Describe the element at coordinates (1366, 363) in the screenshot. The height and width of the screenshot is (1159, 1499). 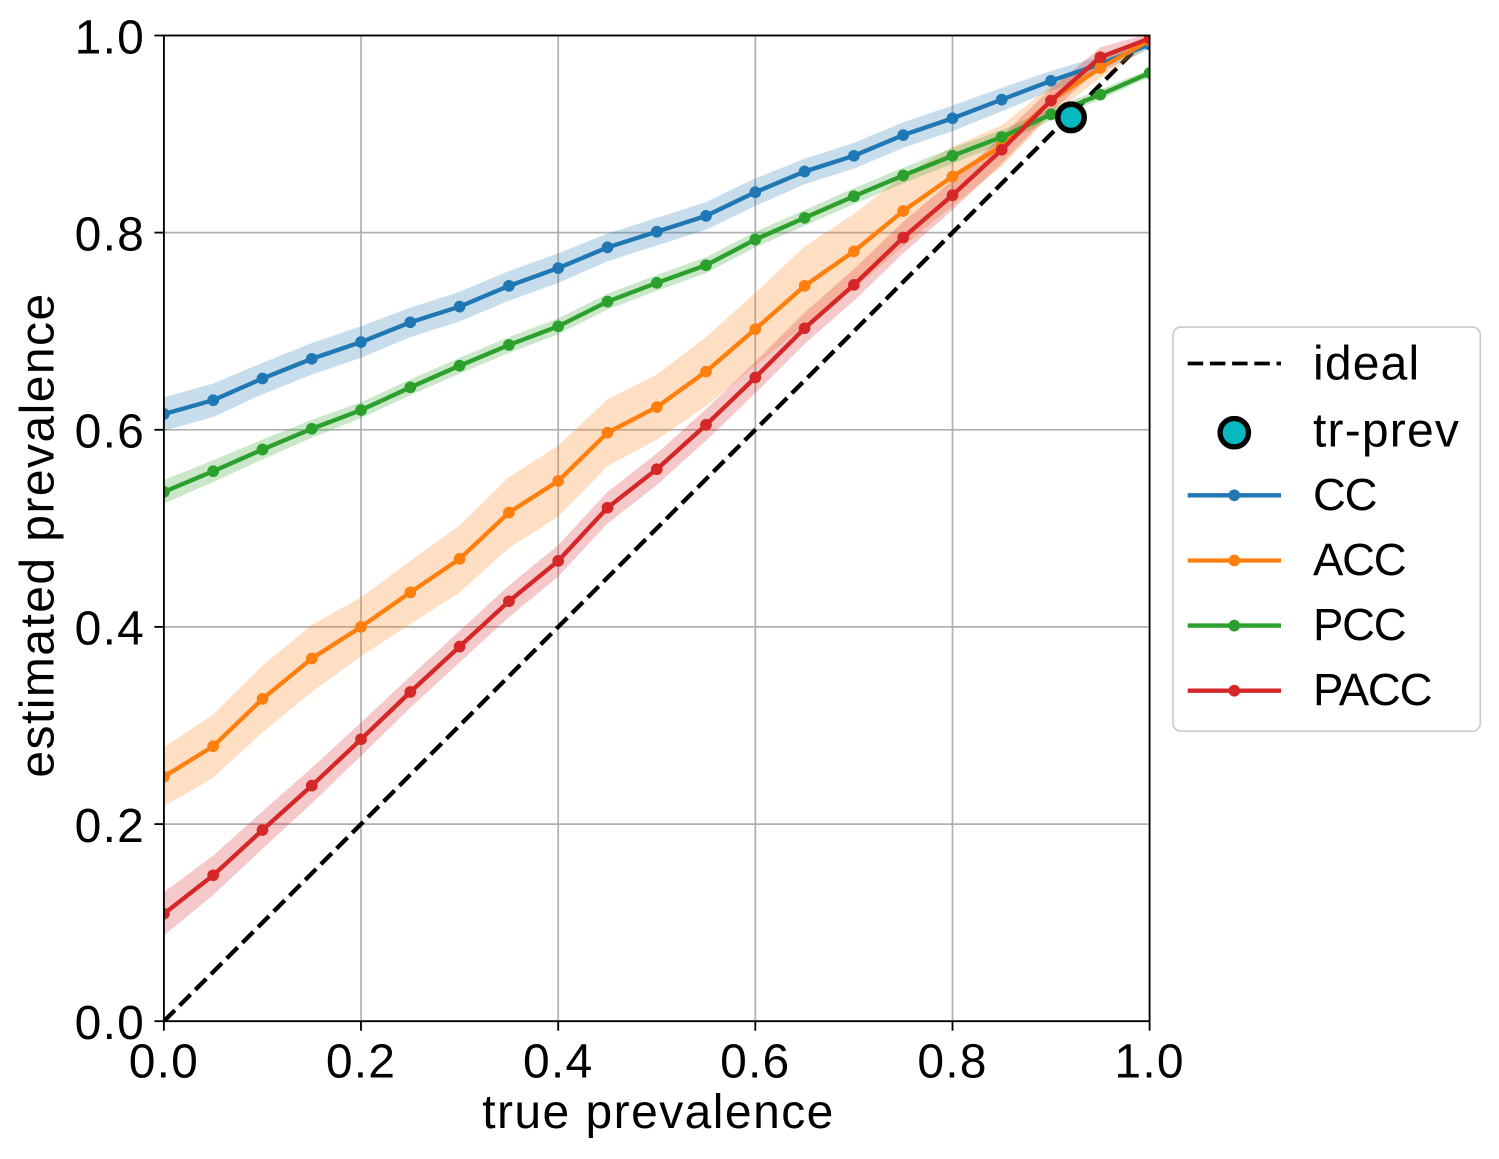
I see `svg-text: ideal` at that location.